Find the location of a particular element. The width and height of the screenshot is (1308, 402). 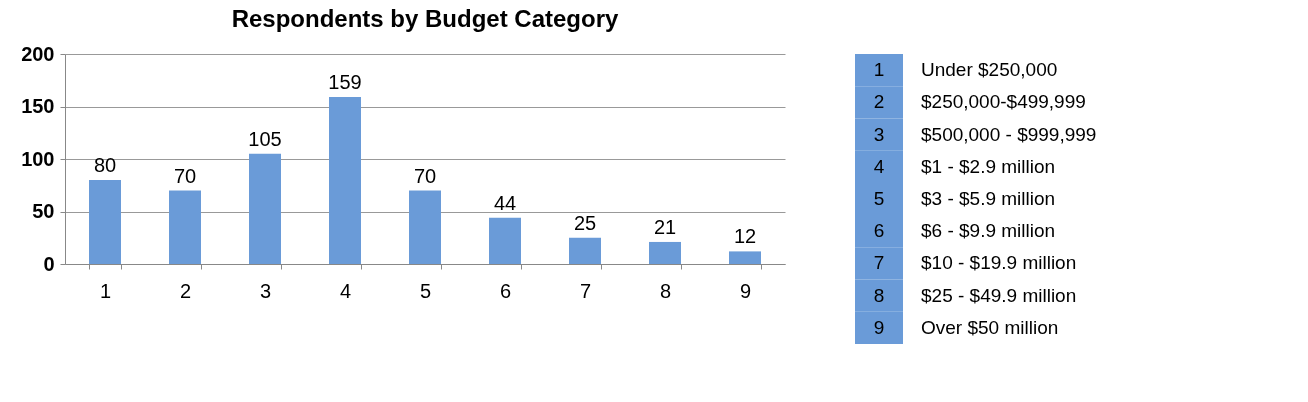

text: $3 - $5.9 million is located at coordinates (988, 198).